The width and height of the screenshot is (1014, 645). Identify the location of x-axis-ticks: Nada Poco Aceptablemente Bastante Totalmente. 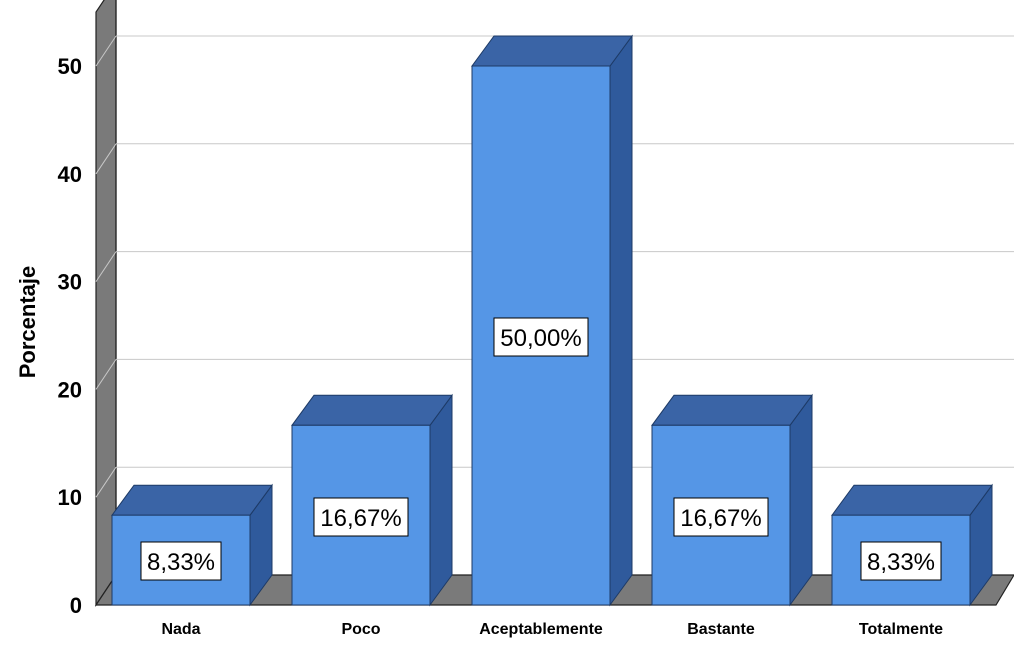
(552, 629).